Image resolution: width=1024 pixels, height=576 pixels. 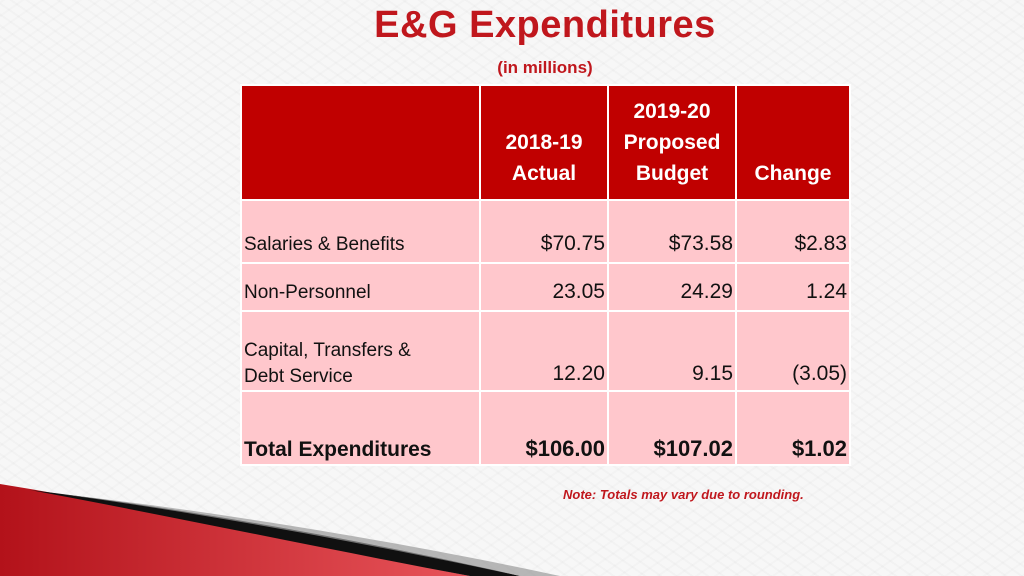 I want to click on cell-budget: $73.58, so click(x=672, y=231).